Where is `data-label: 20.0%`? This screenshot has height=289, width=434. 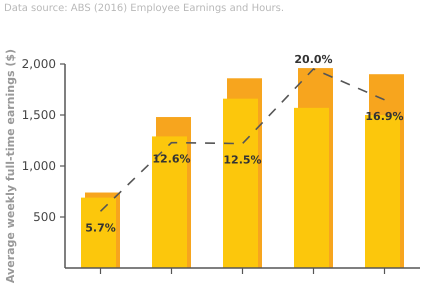
data-label: 20.0% is located at coordinates (313, 59).